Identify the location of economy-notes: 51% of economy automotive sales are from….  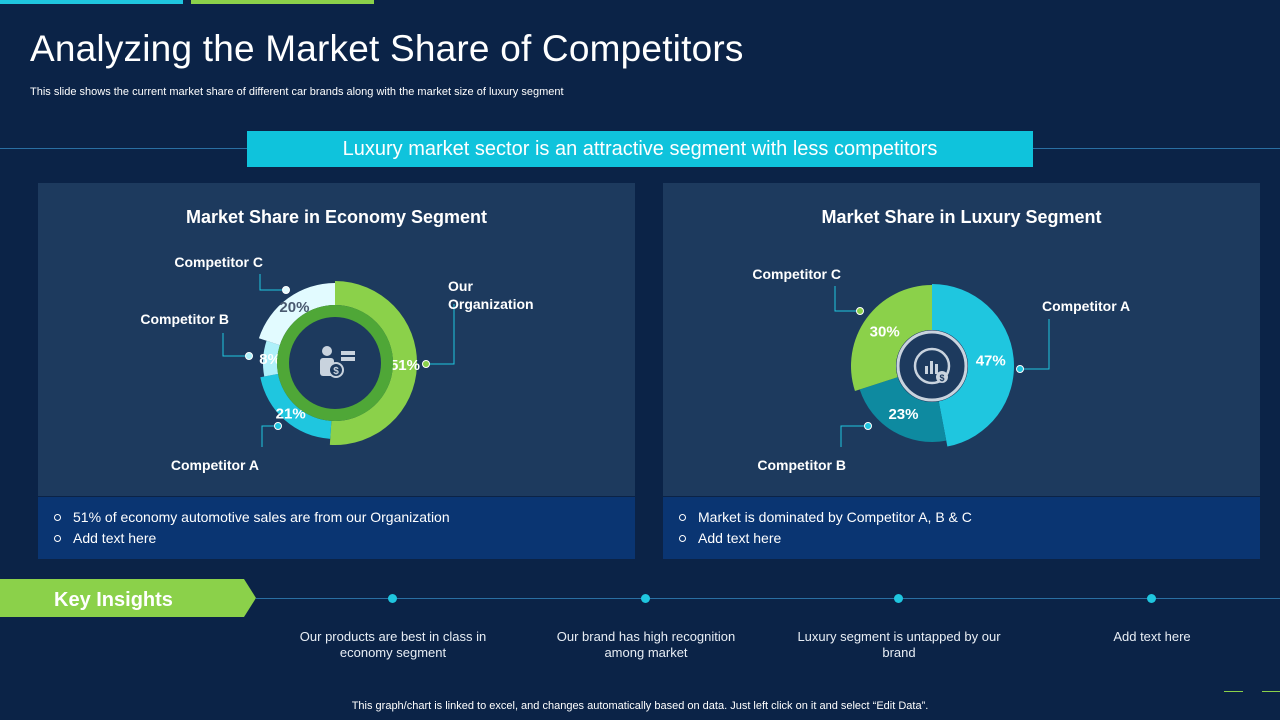
(336, 528).